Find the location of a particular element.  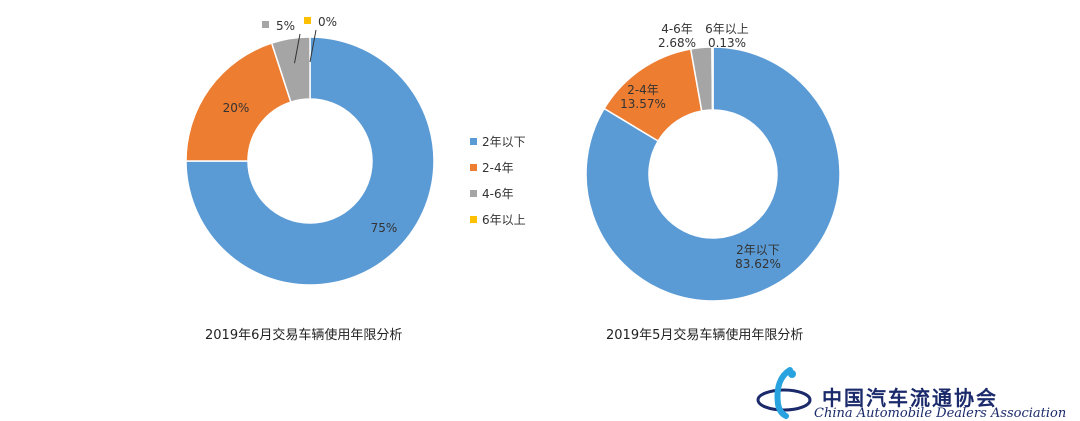

data-label-value: 0% is located at coordinates (327, 22).